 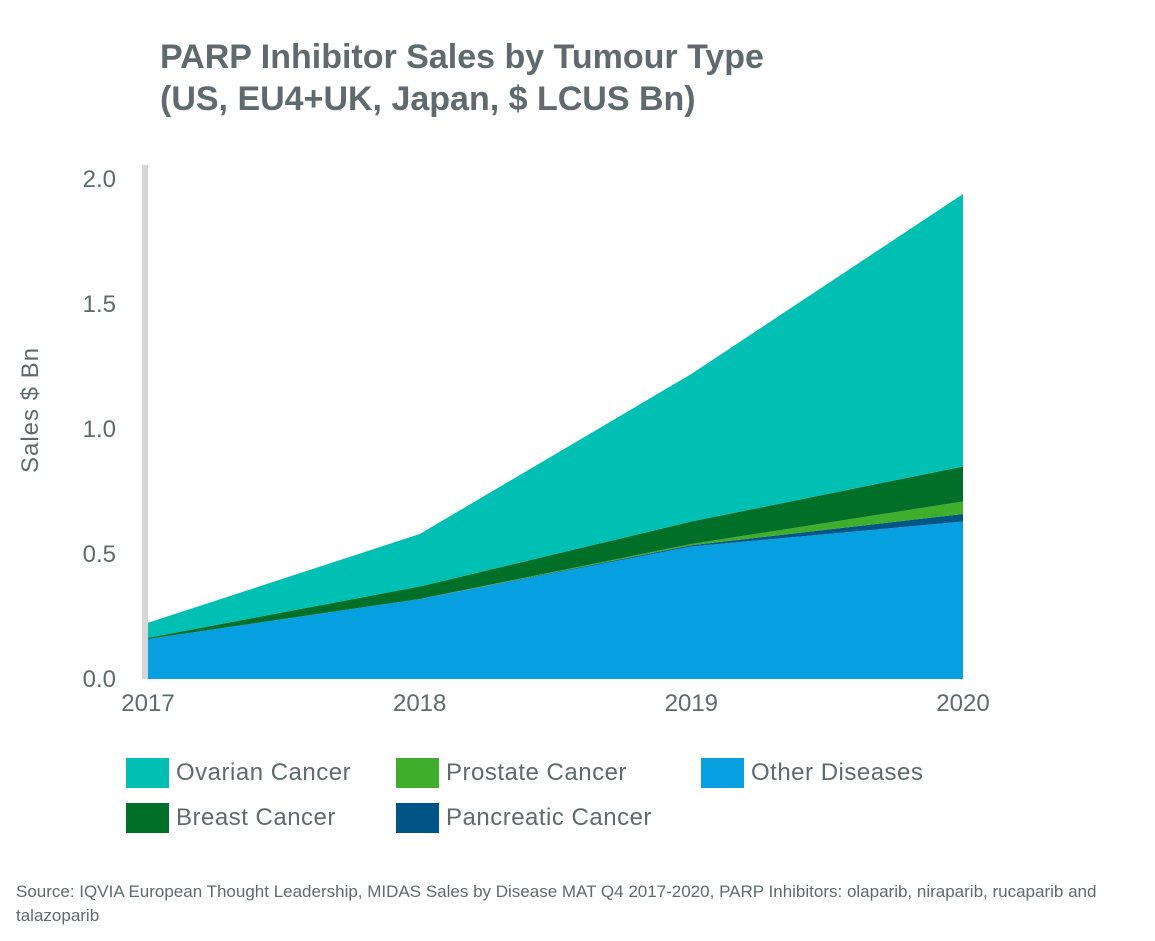 I want to click on legend-item-other-diseases: Other Diseases, so click(x=812, y=773).